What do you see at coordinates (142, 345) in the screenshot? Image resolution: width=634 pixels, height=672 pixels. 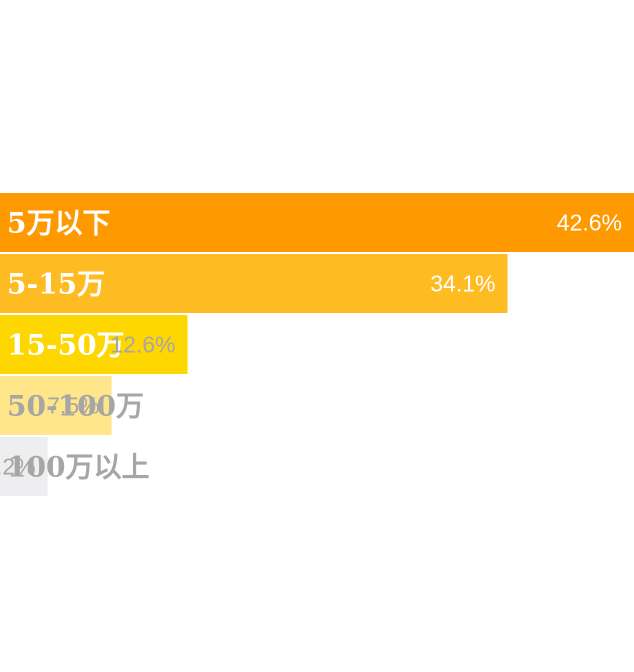 I see `value-label: 12.6%` at bounding box center [142, 345].